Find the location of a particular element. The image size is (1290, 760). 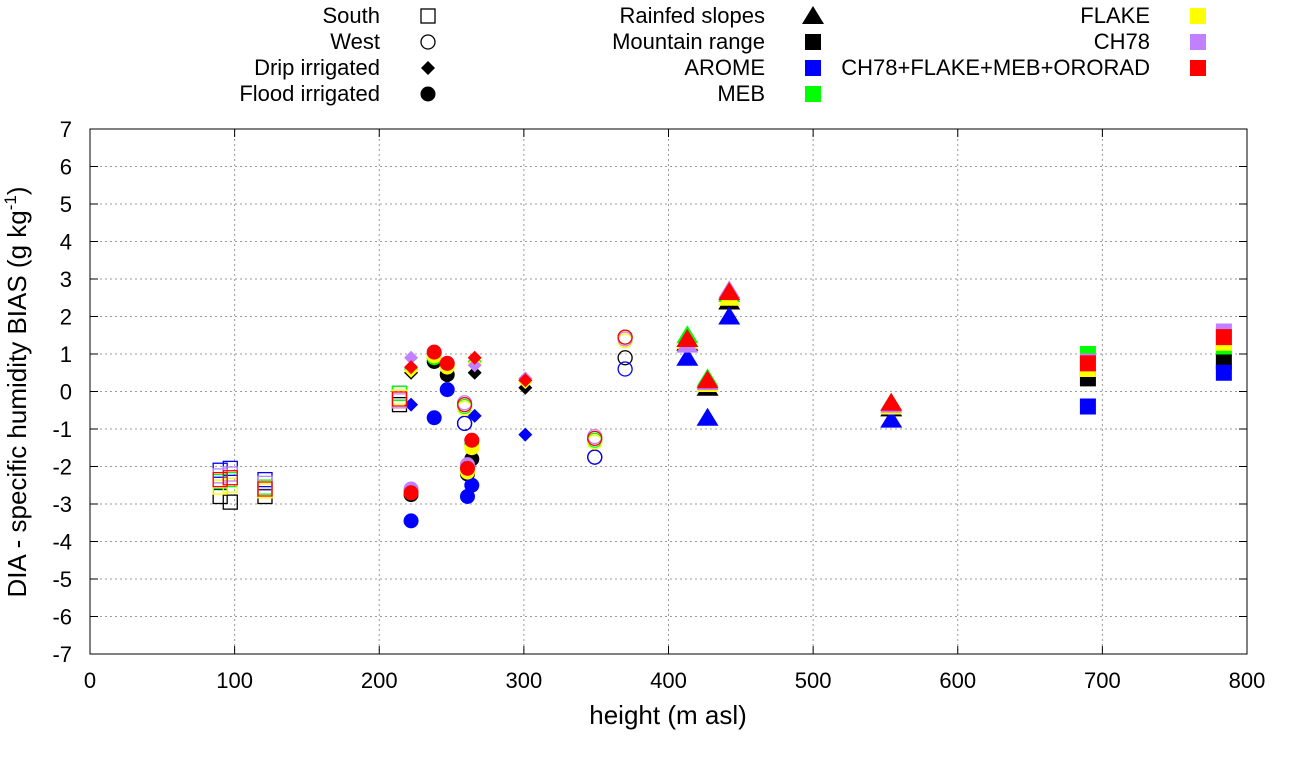

y-axis-label-end: ) is located at coordinates (17, 190).